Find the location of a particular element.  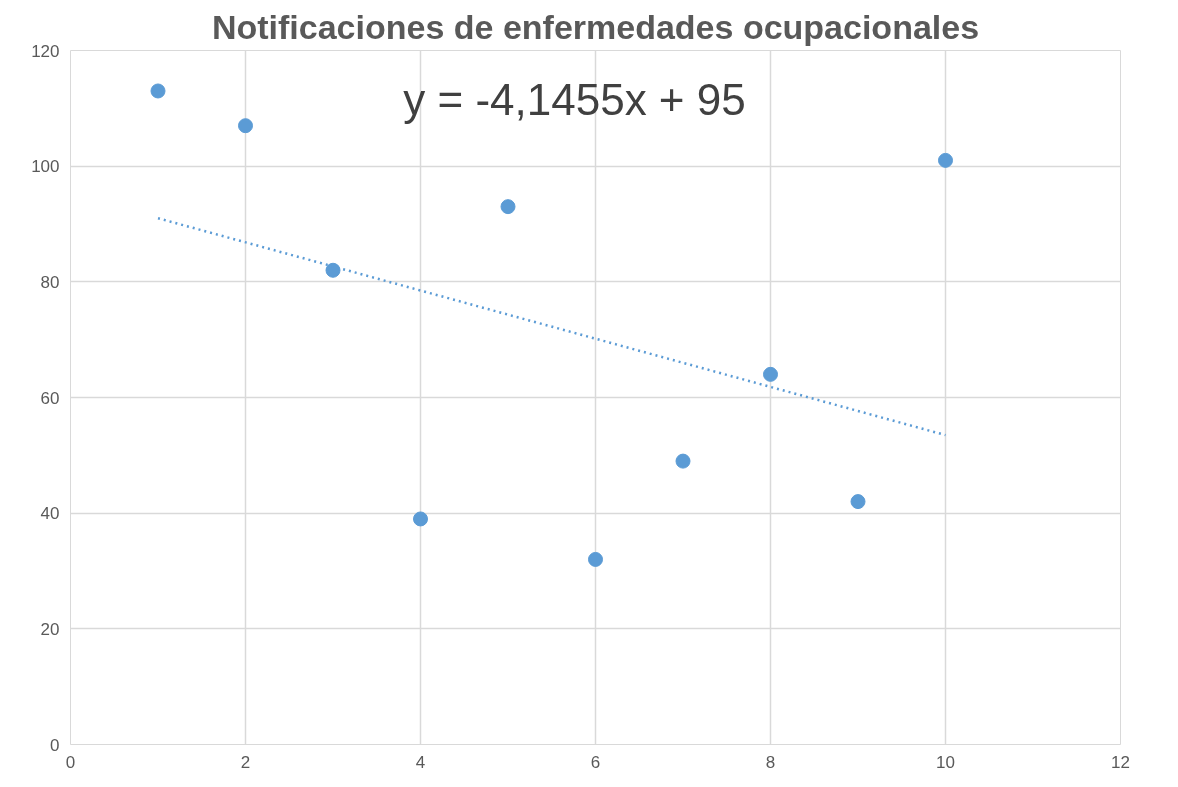

y-tick-label: 0 is located at coordinates (55, 745).